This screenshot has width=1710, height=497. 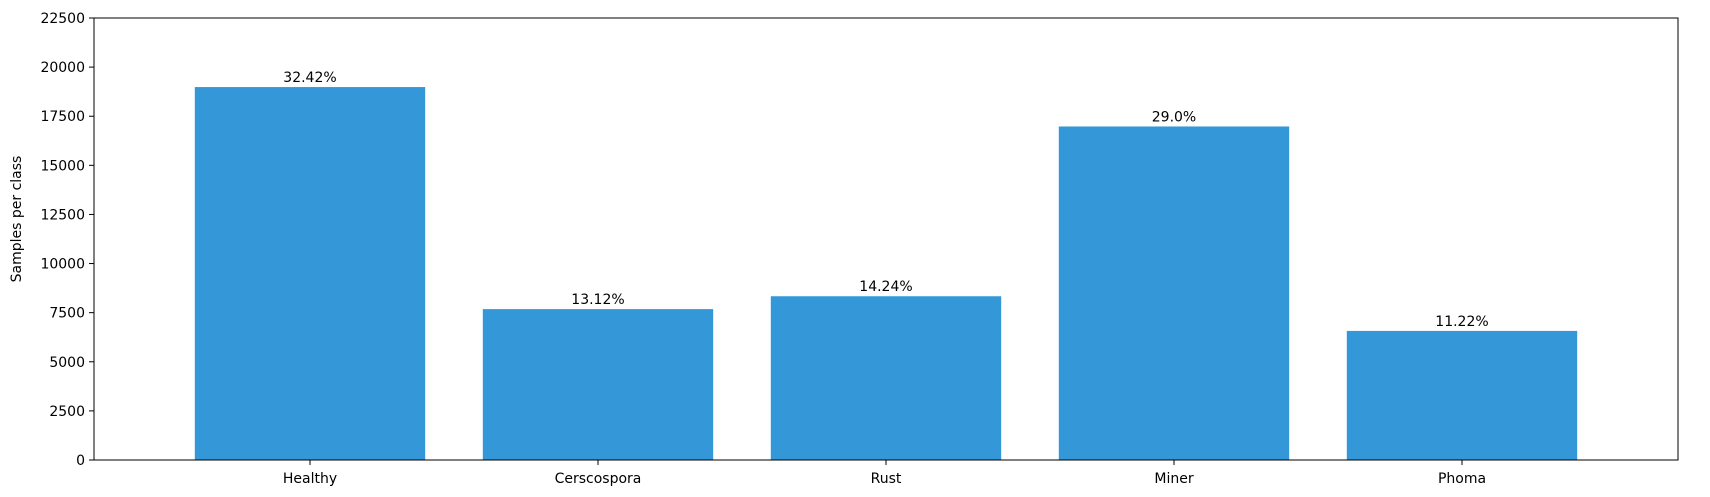 I want to click on y-tick-label: 10000, so click(x=62, y=265).